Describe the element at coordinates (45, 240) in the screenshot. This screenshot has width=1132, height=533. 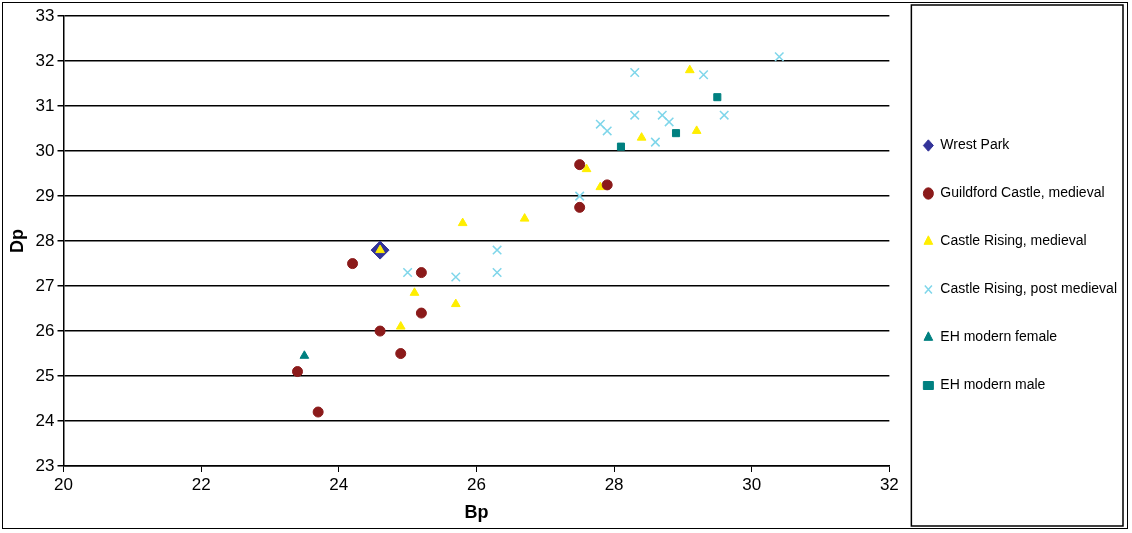
I see `y-tick-label: 28` at that location.